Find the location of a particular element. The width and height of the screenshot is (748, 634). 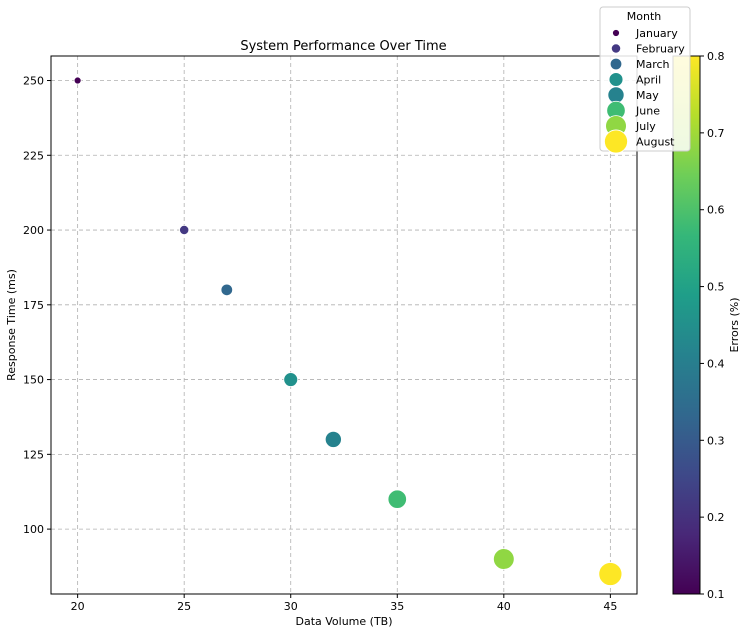

colorbar-label: Errors (%) is located at coordinates (734, 324).